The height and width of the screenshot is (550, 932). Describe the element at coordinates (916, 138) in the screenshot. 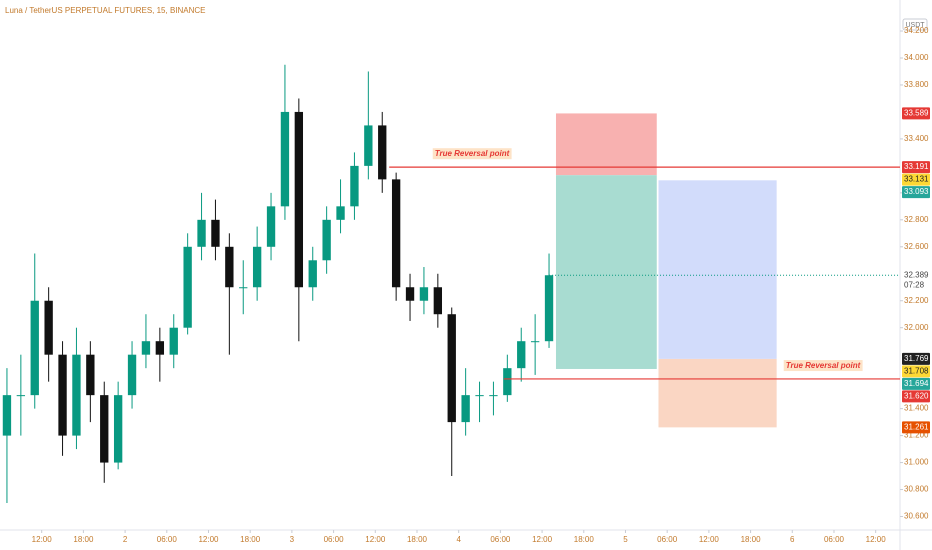

I see `y-tick-label: 33.400` at that location.